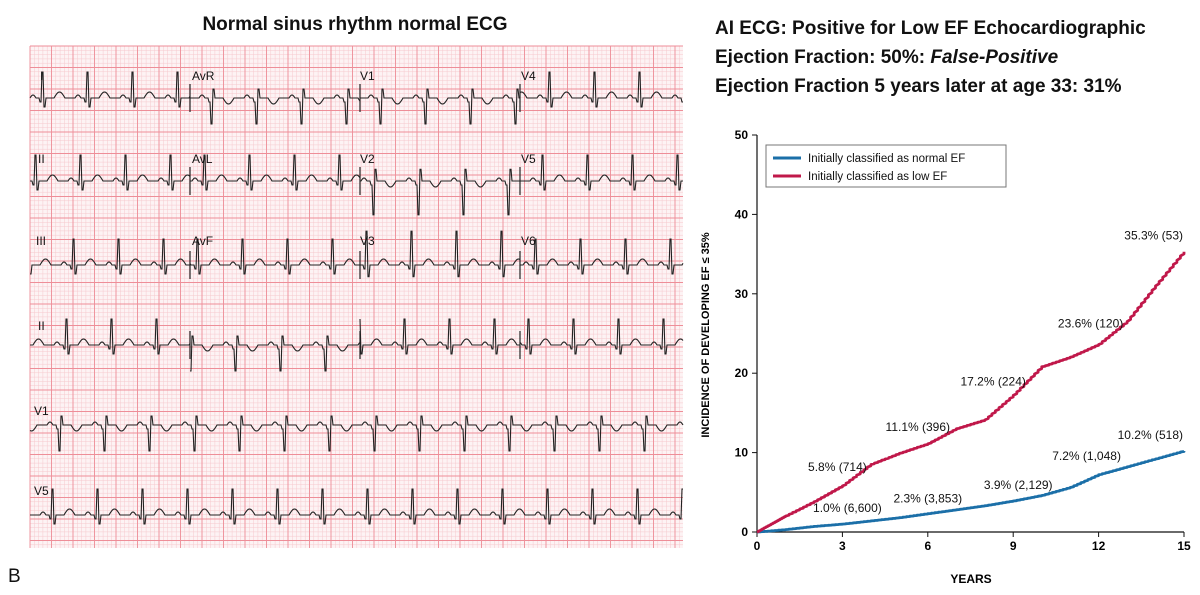  What do you see at coordinates (847, 508) in the screenshot?
I see `data-label: 1.0% (6,600)` at bounding box center [847, 508].